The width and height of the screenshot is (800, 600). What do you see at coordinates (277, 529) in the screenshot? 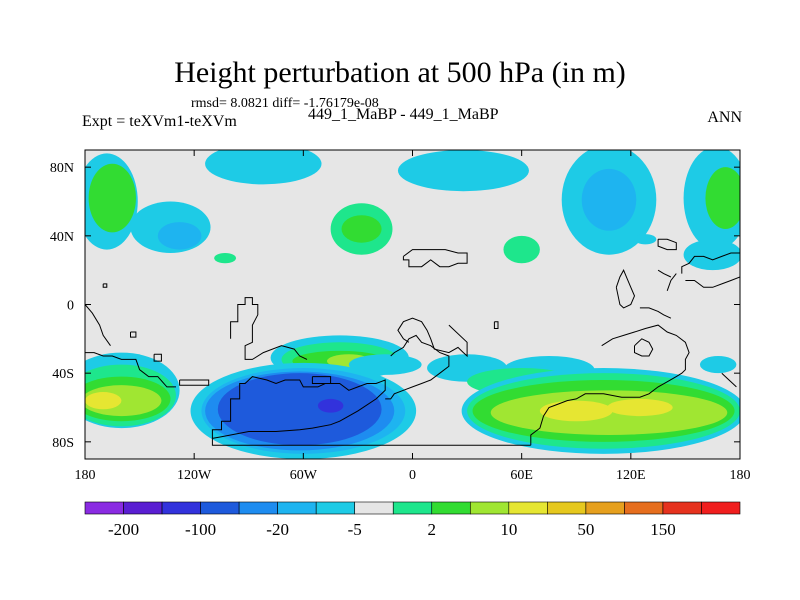
I see `colorbar-label: -20` at bounding box center [277, 529].